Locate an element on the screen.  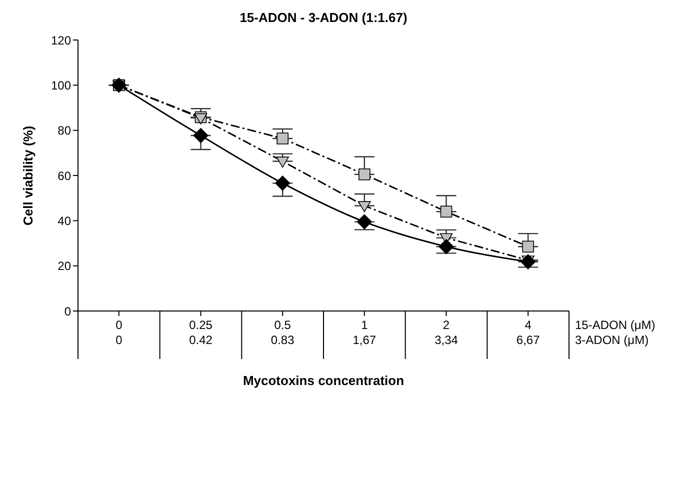
y-tick-label: 60 is located at coordinates (65, 175).